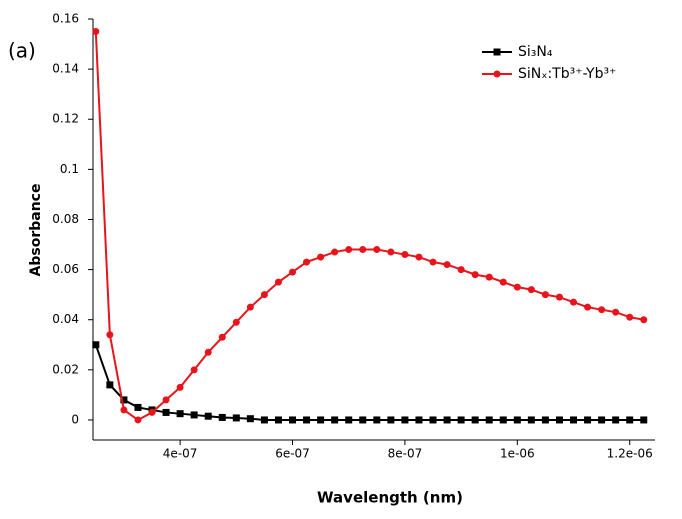  Describe the element at coordinates (36, 230) in the screenshot. I see `y-axis-label: Absorbance` at that location.